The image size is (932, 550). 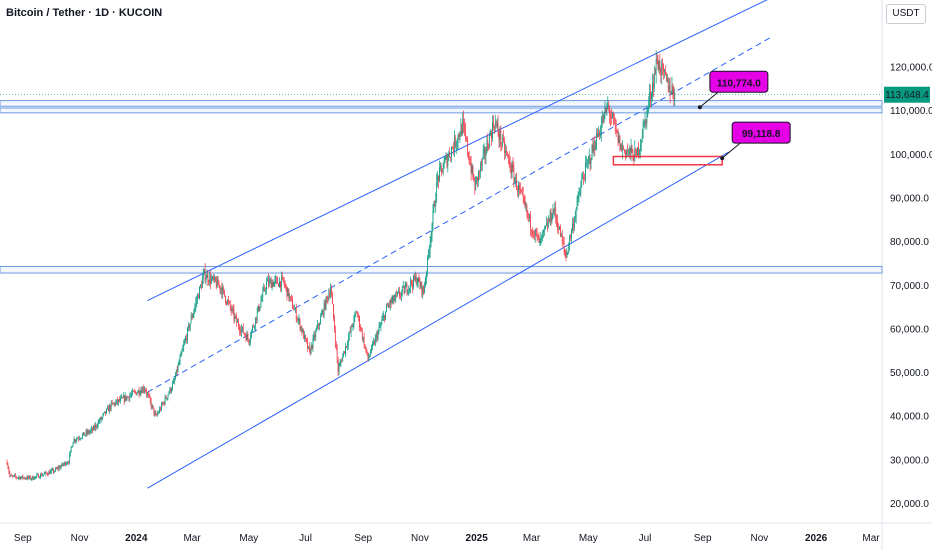 What do you see at coordinates (906, 14) in the screenshot?
I see `currency-button: USDT` at bounding box center [906, 14].